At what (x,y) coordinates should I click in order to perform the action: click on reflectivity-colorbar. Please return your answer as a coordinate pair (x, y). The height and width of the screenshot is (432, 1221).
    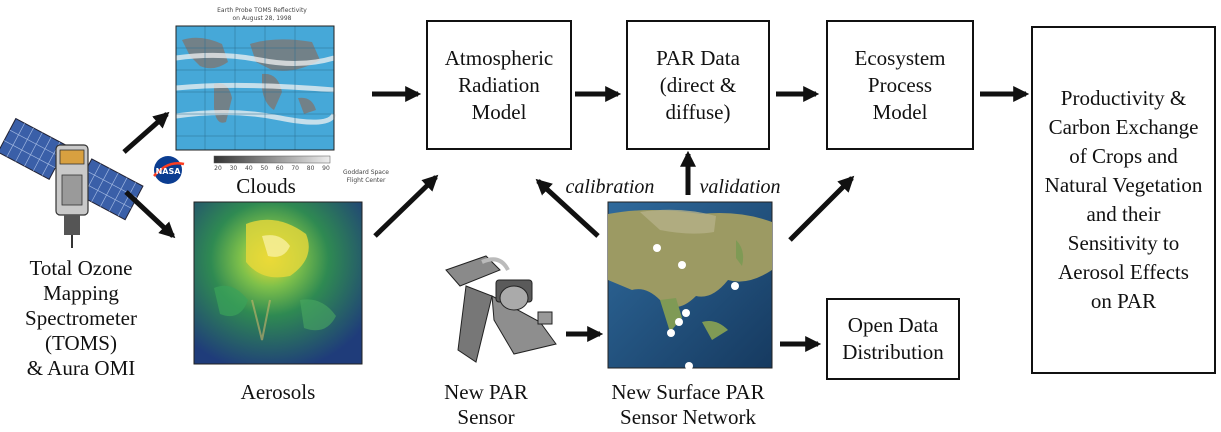
    Looking at the image, I should click on (272, 159).